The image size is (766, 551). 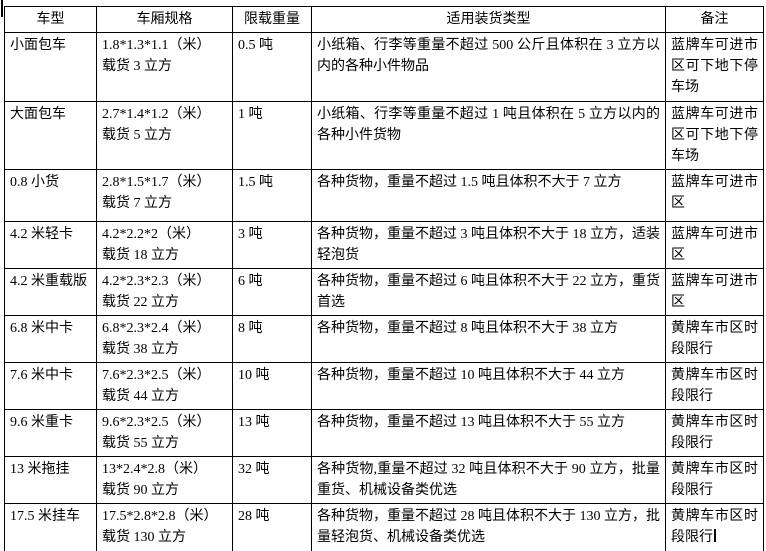 I want to click on header-load-limit: 限载重量, so click(x=272, y=19).